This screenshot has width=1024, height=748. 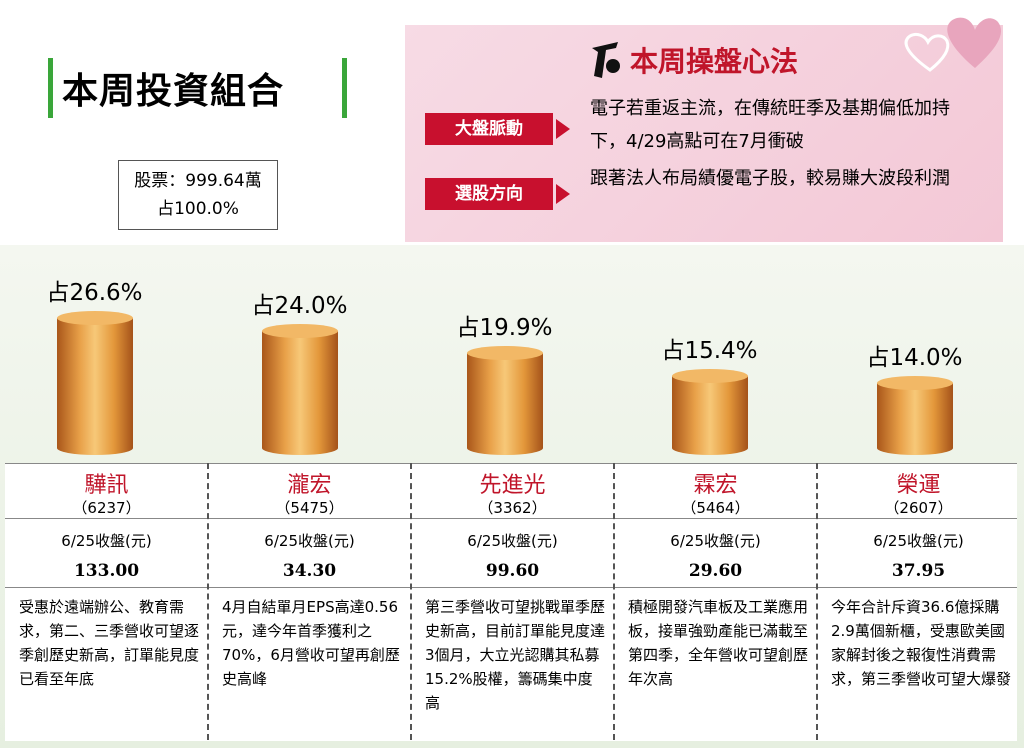 I want to click on value-label: 占19.9%, so click(x=504, y=327).